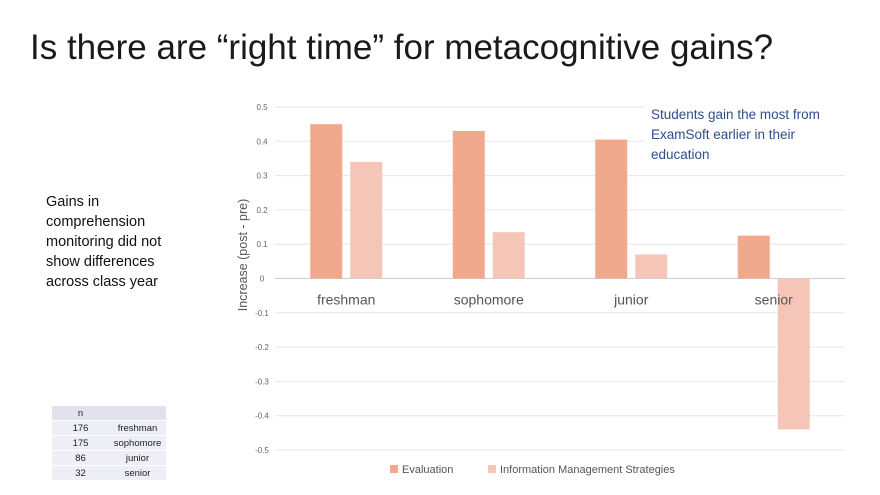 The image size is (880, 495). What do you see at coordinates (753, 257) in the screenshot?
I see `bar-evaluation-senior` at bounding box center [753, 257].